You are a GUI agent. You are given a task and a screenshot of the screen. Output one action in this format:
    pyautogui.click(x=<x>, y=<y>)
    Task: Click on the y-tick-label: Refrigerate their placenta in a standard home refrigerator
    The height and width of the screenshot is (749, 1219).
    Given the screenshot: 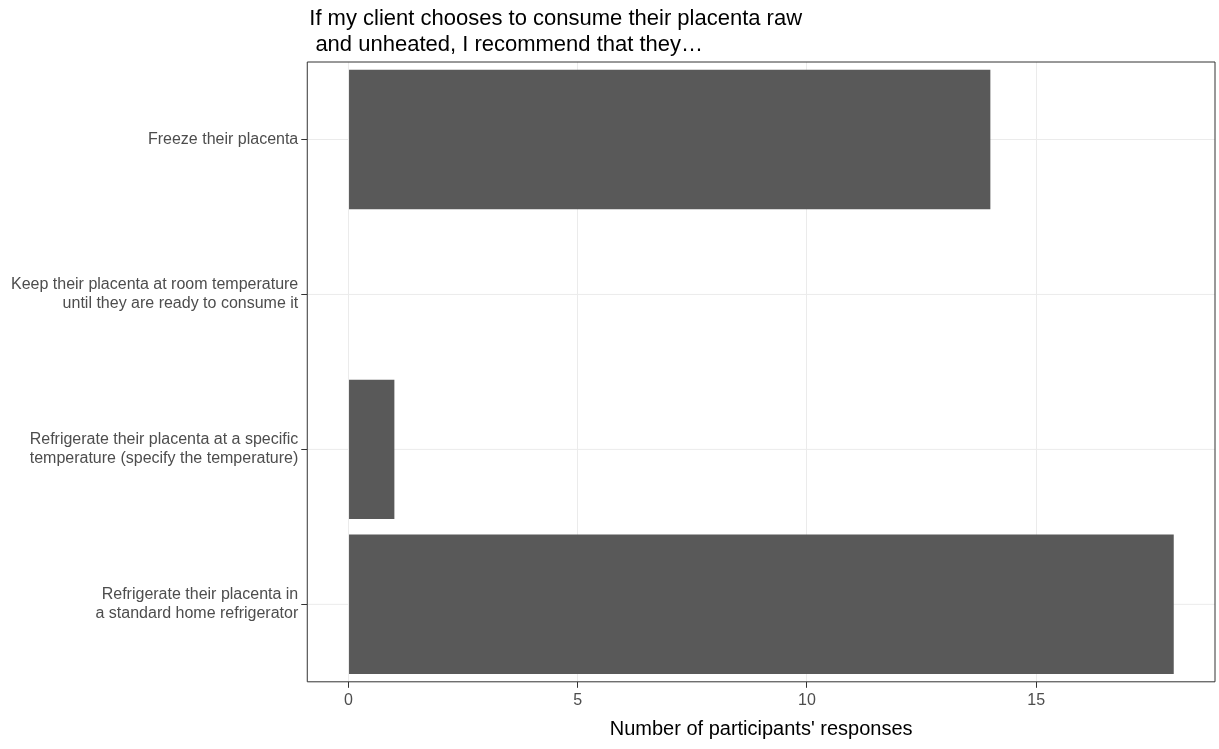 What is the action you would take?
    pyautogui.click(x=197, y=603)
    